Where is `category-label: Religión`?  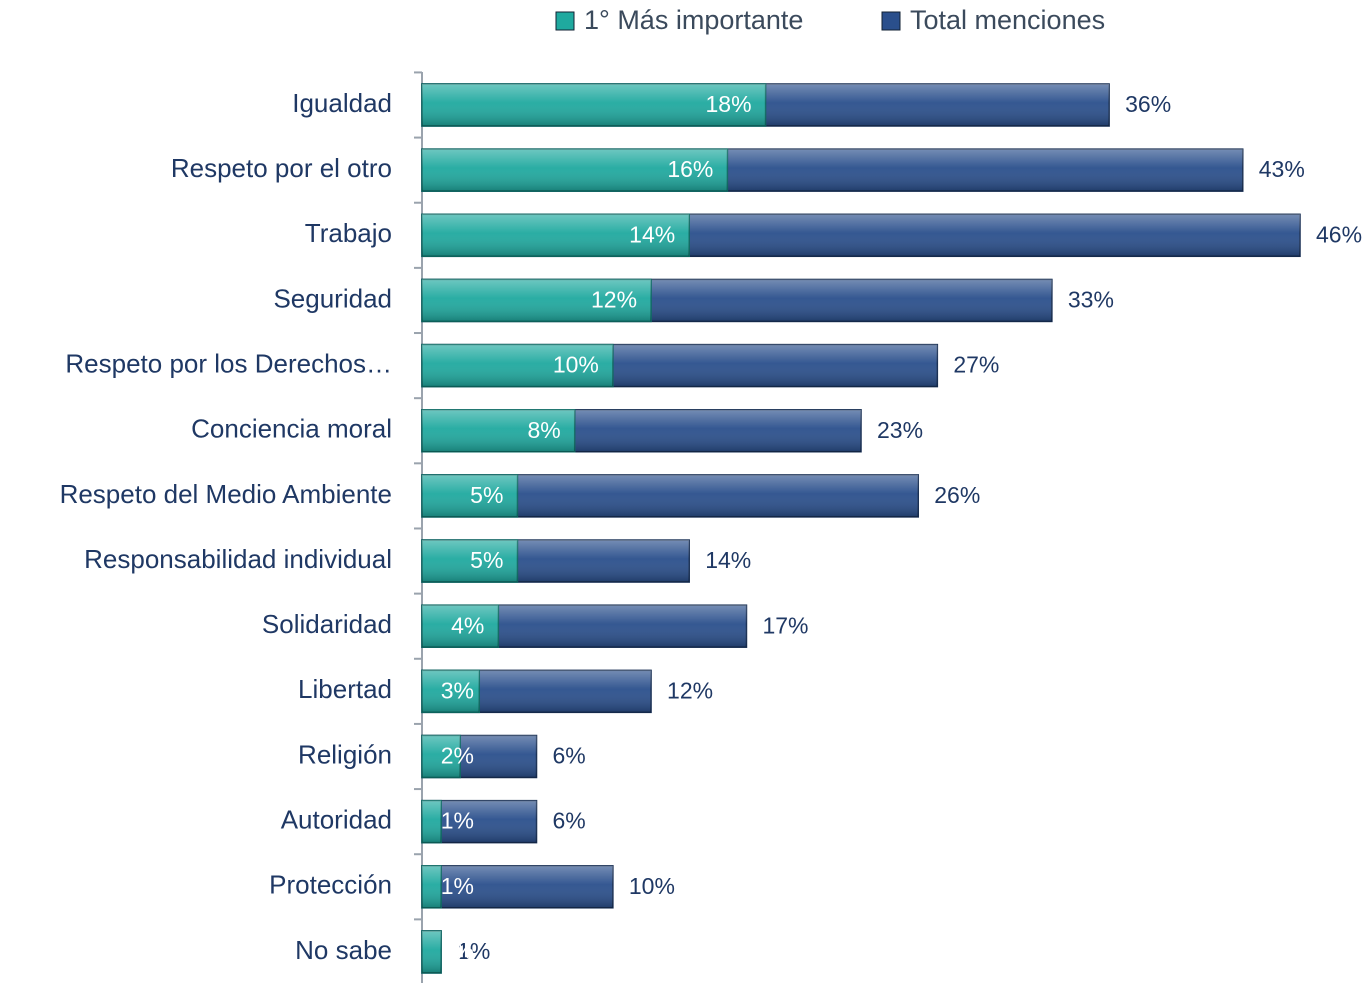 category-label: Religión is located at coordinates (345, 754).